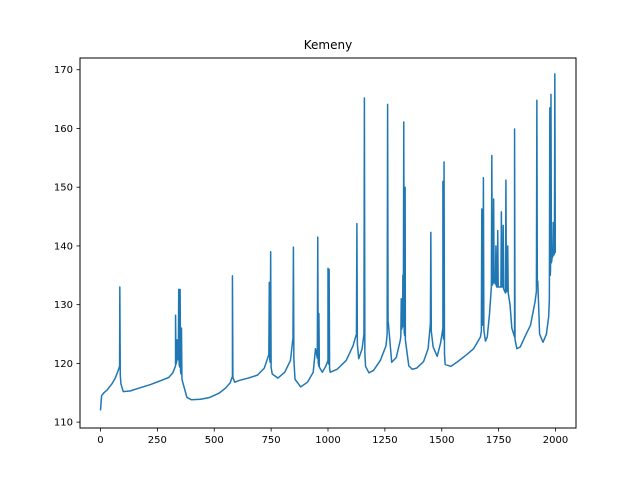 Image resolution: width=640 pixels, height=485 pixels. Describe the element at coordinates (555, 440) in the screenshot. I see `x-tick-label: 2000` at that location.